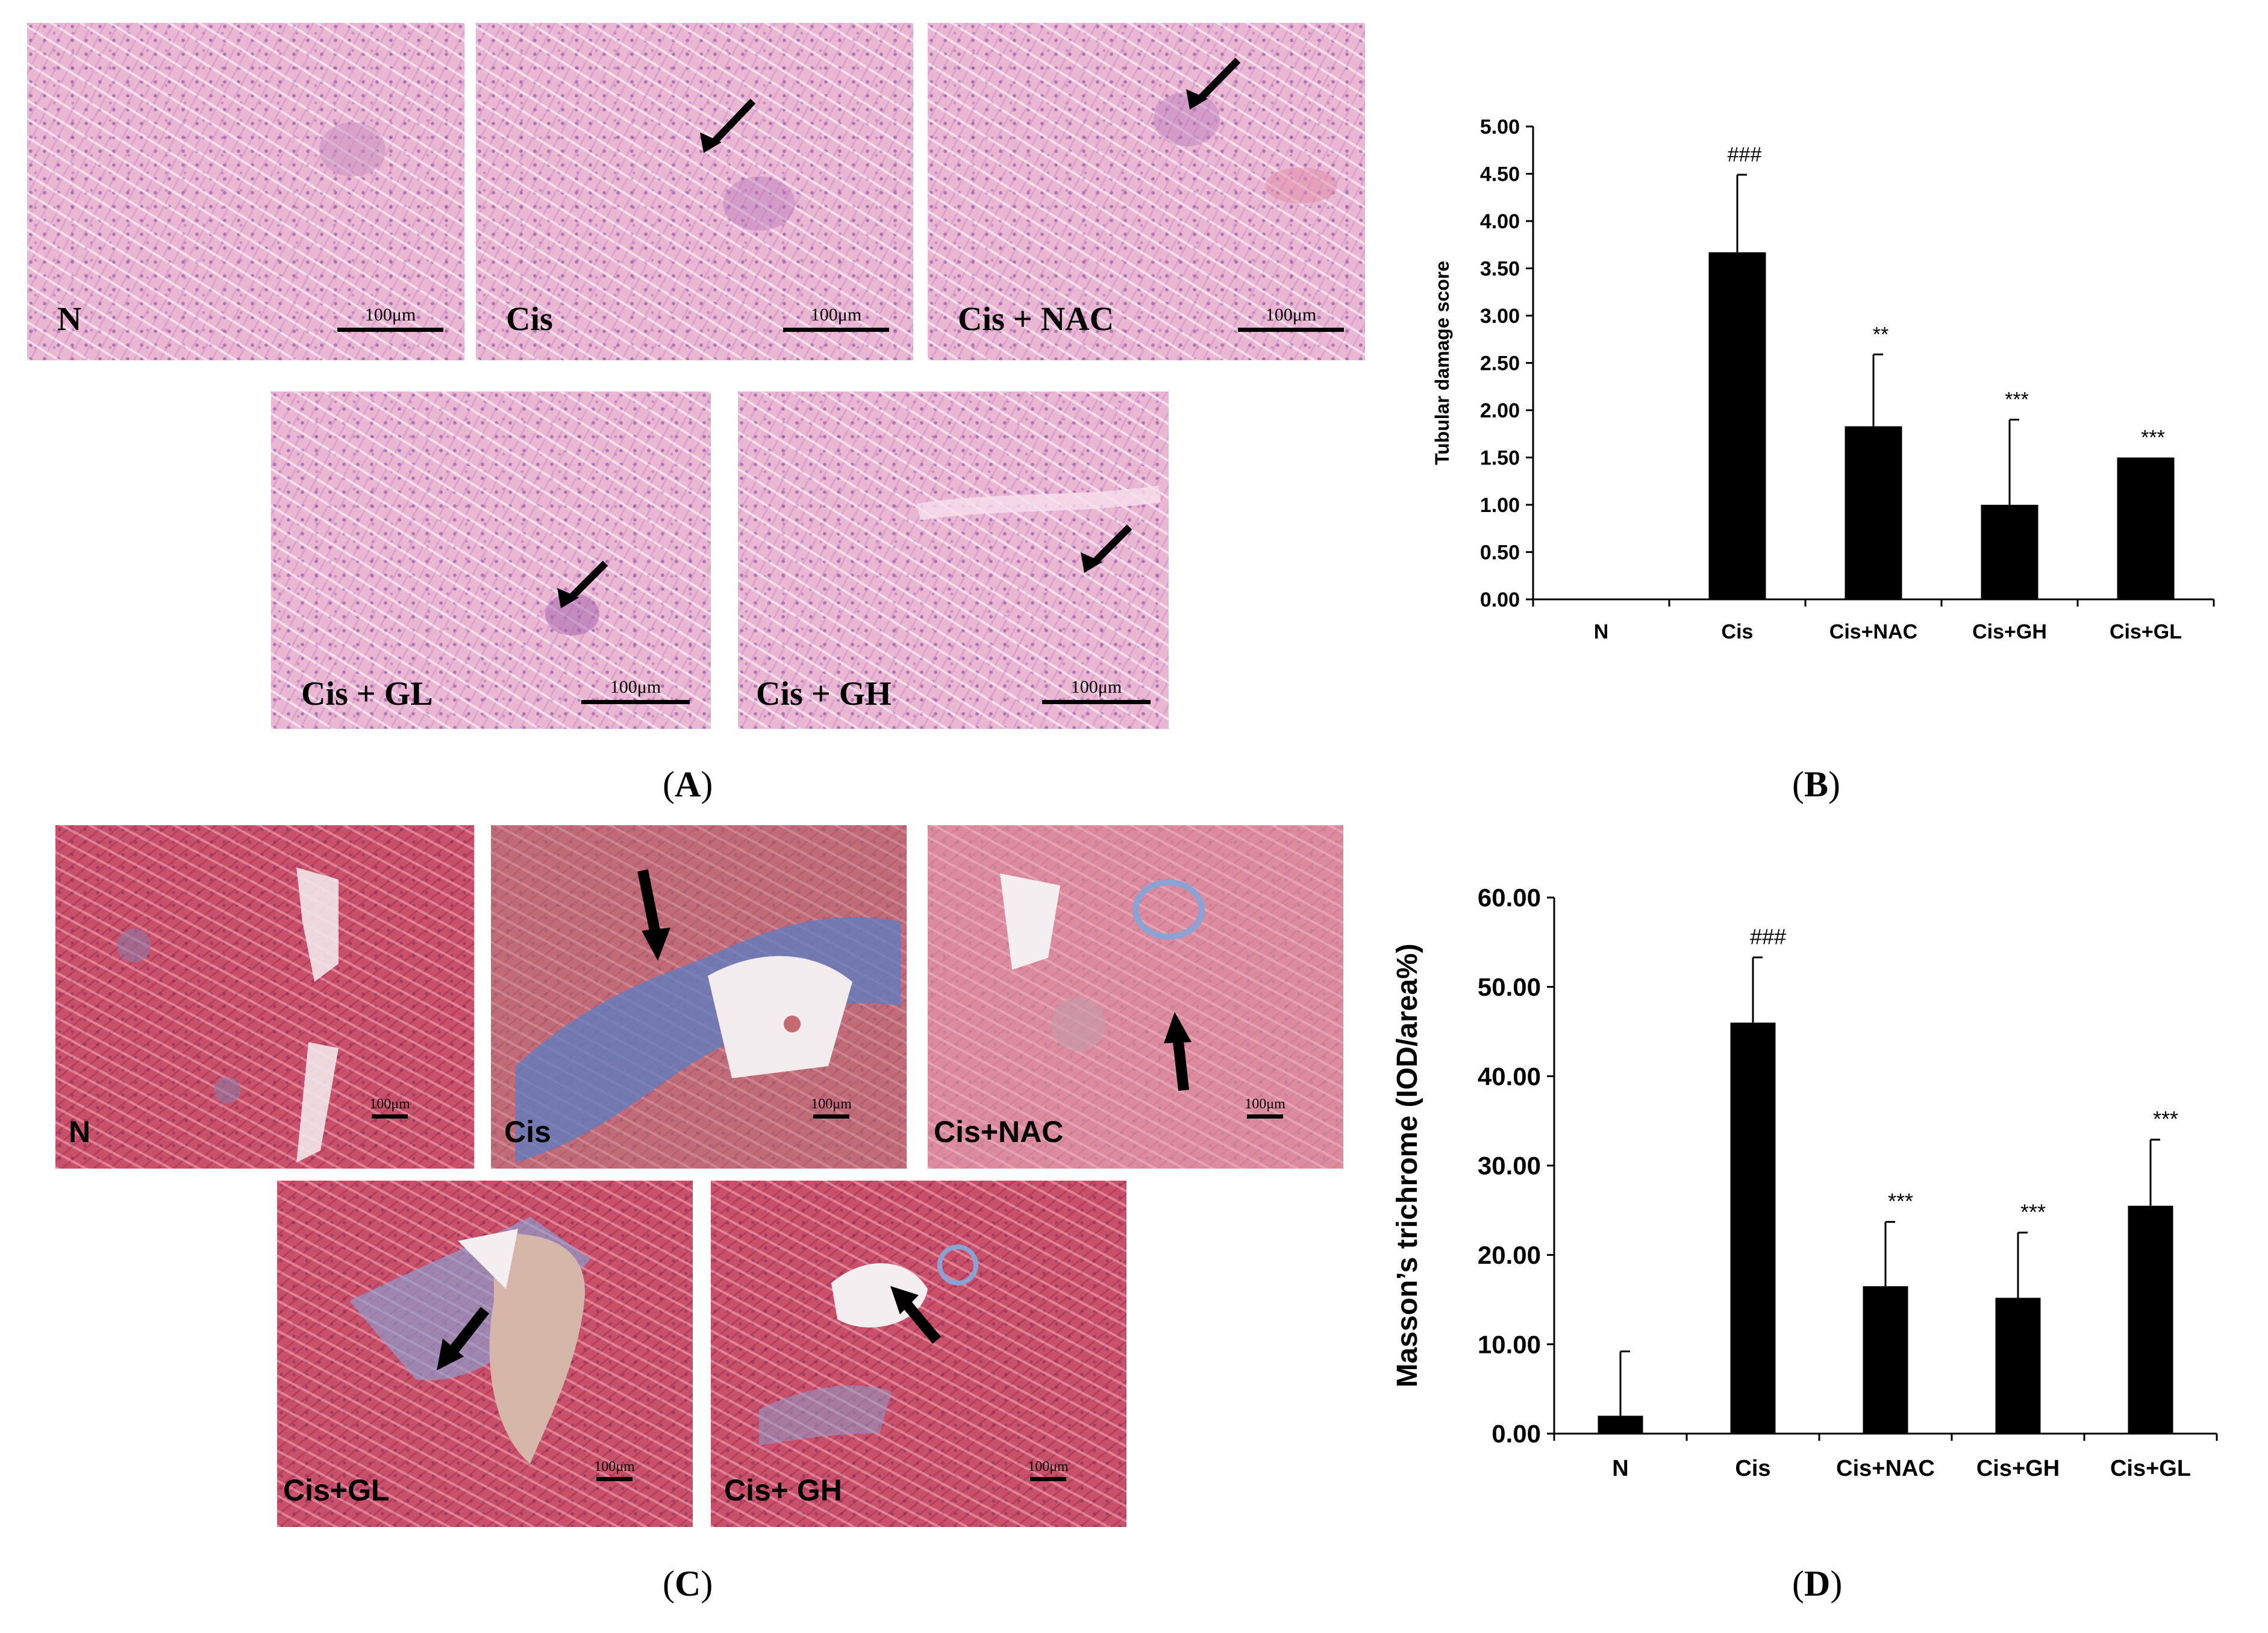  I want to click on panel-caption-b: (B), so click(1816, 784).